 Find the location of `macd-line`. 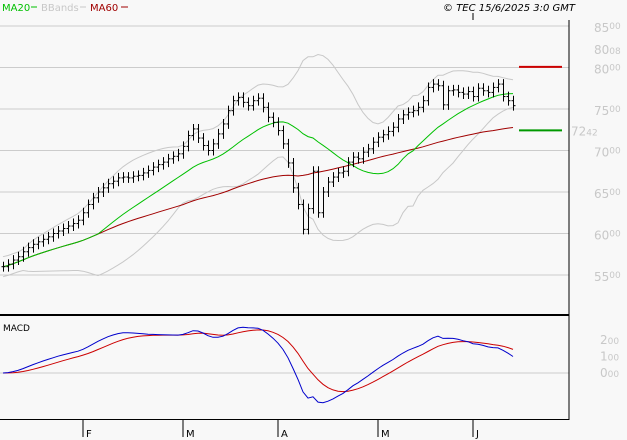

macd-line is located at coordinates (258, 365).